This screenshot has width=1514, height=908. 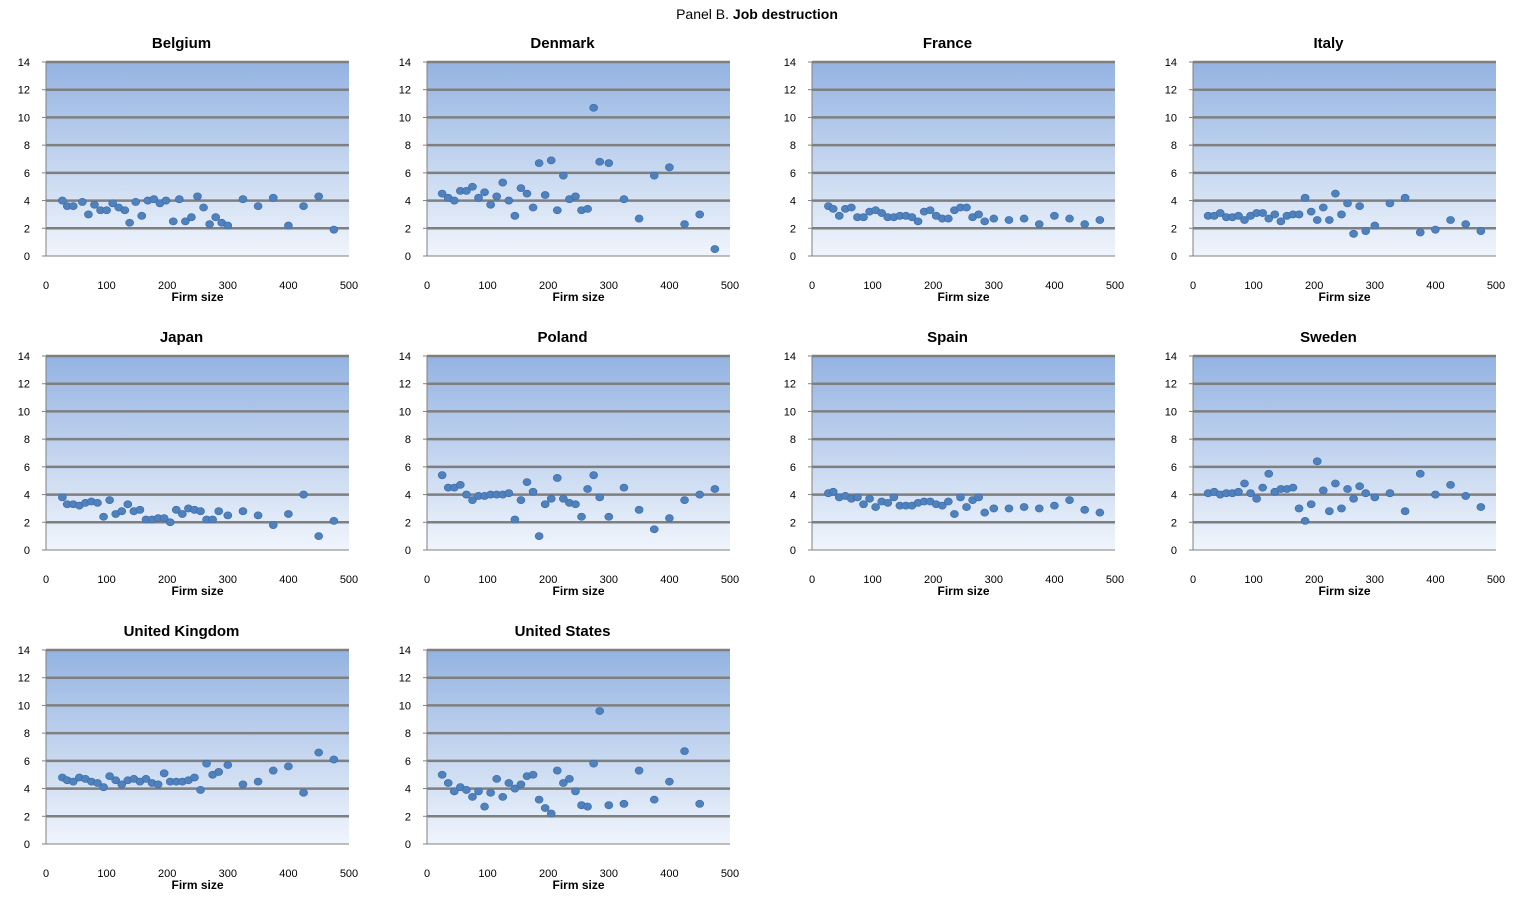 What do you see at coordinates (812, 286) in the screenshot?
I see `x-tick-label: 0` at bounding box center [812, 286].